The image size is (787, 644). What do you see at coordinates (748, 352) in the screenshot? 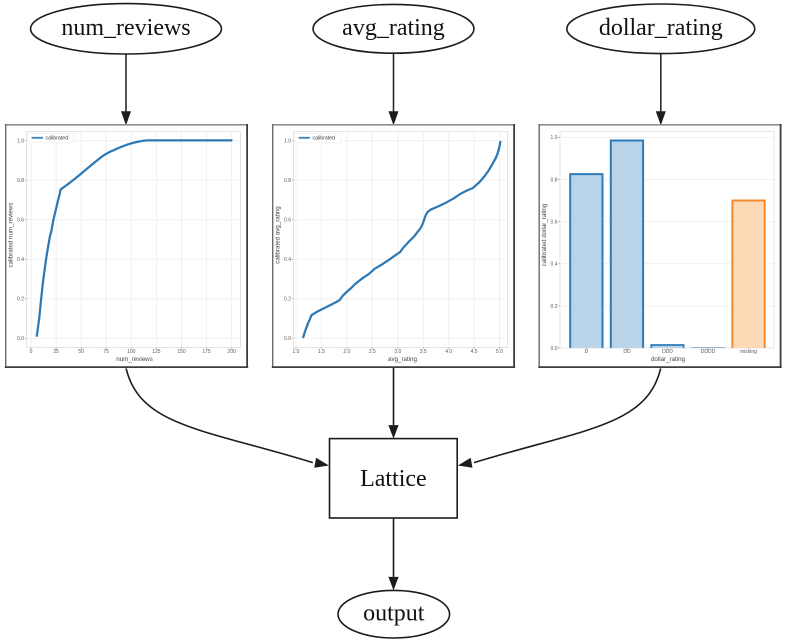
I see `svg-text: missing` at bounding box center [748, 352].